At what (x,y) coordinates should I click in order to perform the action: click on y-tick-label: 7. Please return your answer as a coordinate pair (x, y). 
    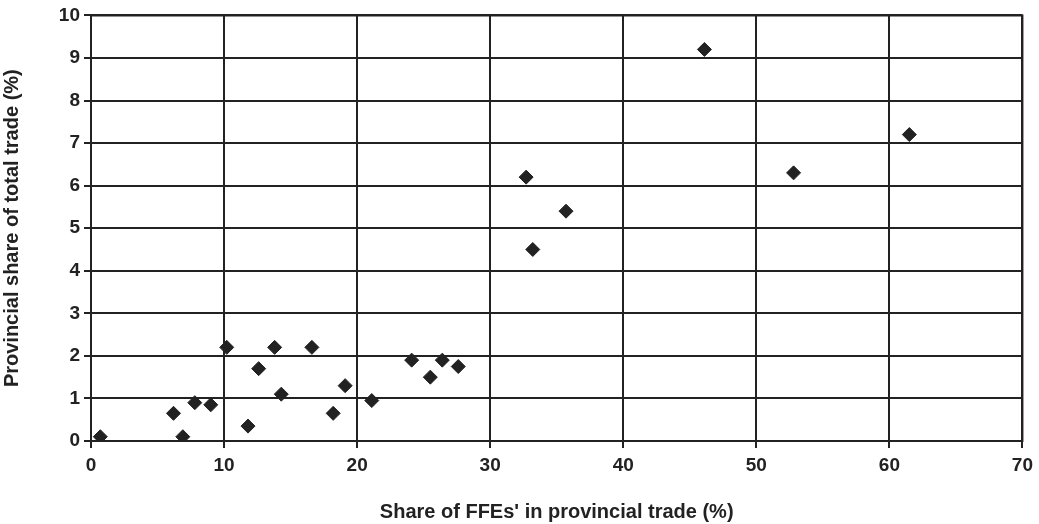
    Looking at the image, I should click on (74, 142).